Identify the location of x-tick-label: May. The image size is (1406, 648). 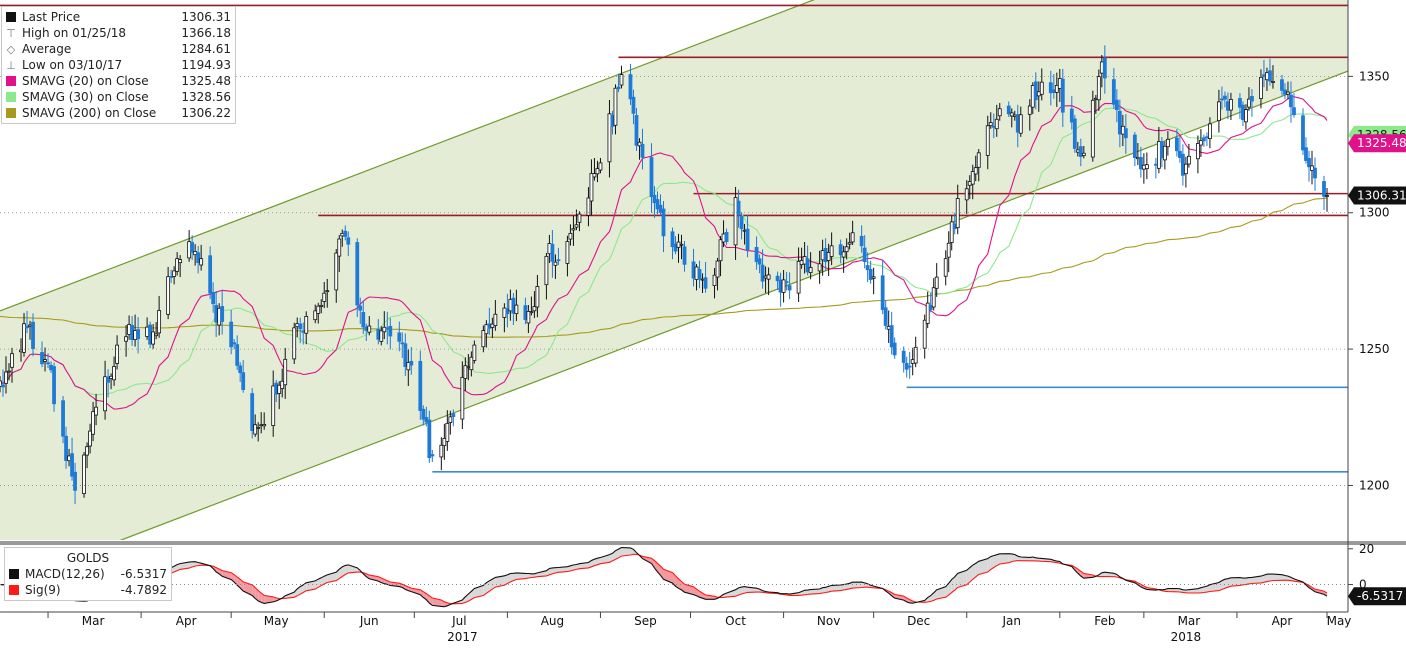
(276, 621).